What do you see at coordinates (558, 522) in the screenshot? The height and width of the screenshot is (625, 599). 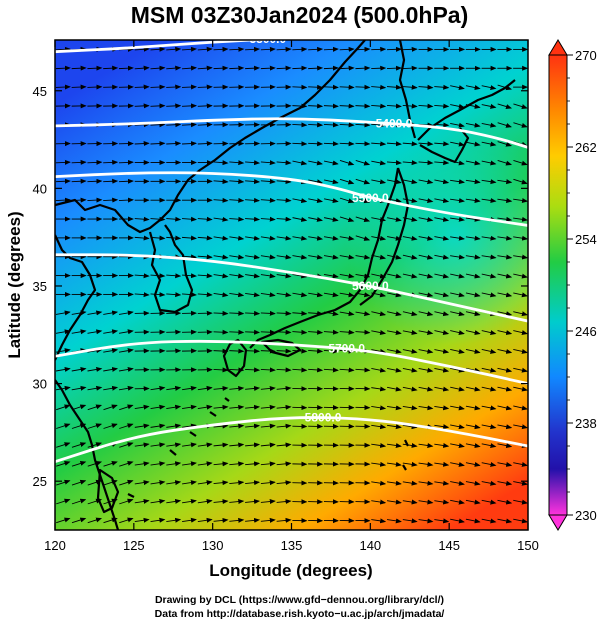 I see `colorbar-bottom-triangle` at bounding box center [558, 522].